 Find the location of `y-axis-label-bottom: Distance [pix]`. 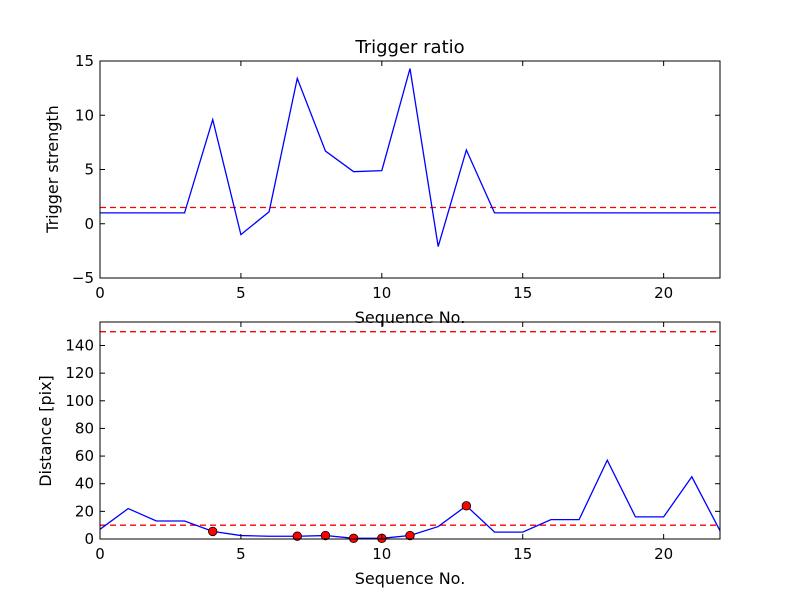

y-axis-label-bottom: Distance [pix] is located at coordinates (45, 431).